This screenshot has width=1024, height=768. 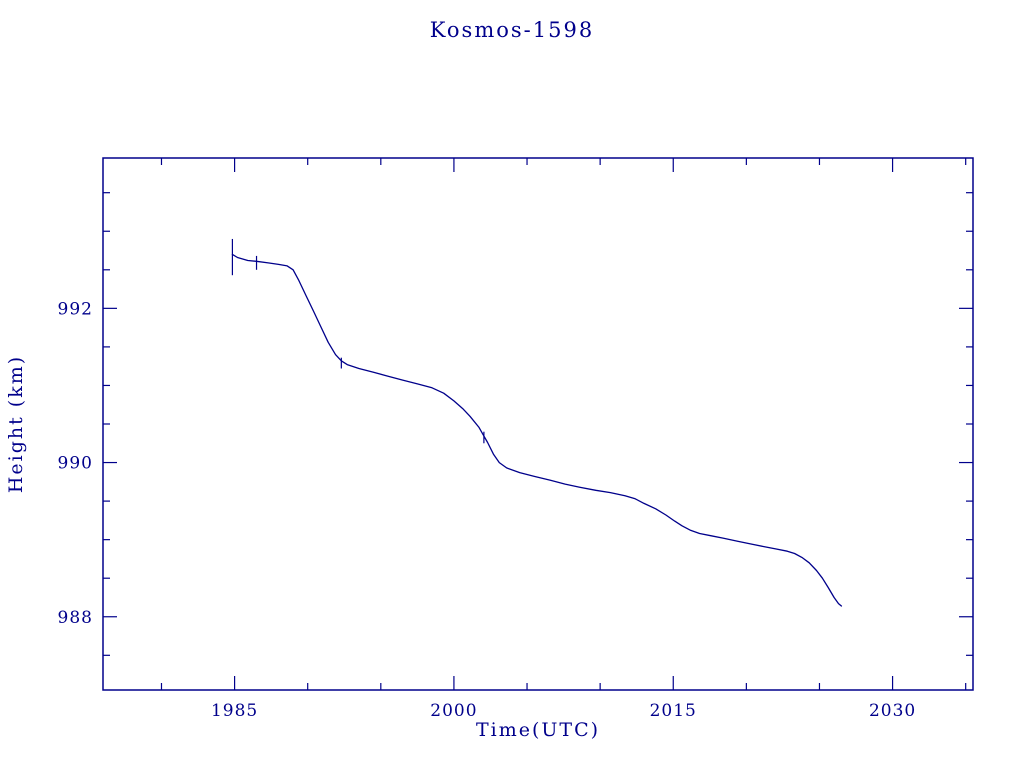 What do you see at coordinates (673, 711) in the screenshot?
I see `x-tick-label: 2015` at bounding box center [673, 711].